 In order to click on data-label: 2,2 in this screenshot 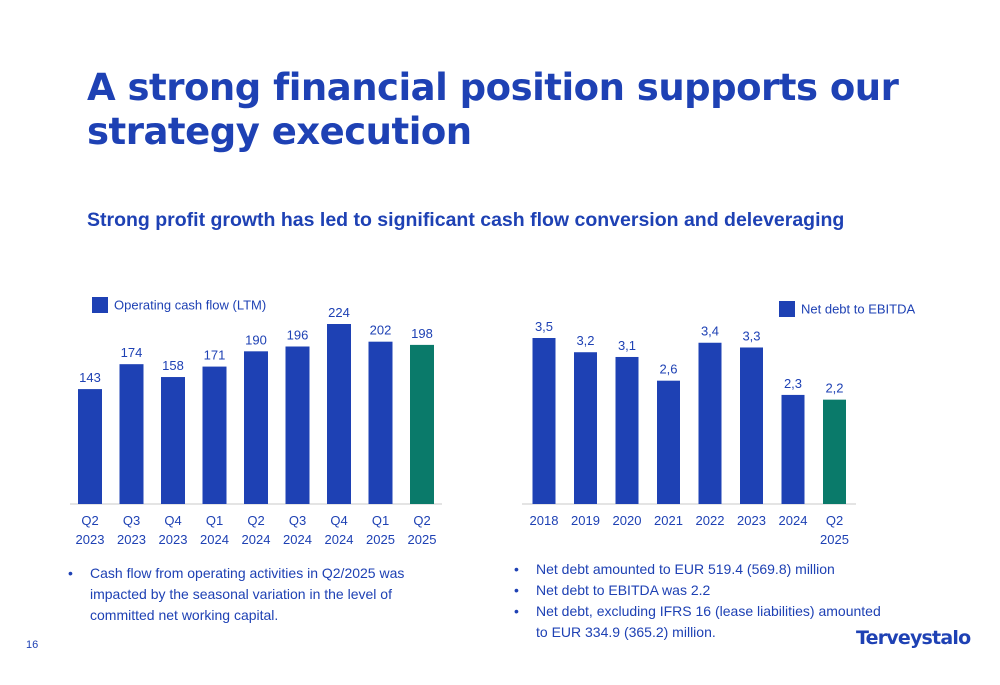, I will do `click(834, 388)`.